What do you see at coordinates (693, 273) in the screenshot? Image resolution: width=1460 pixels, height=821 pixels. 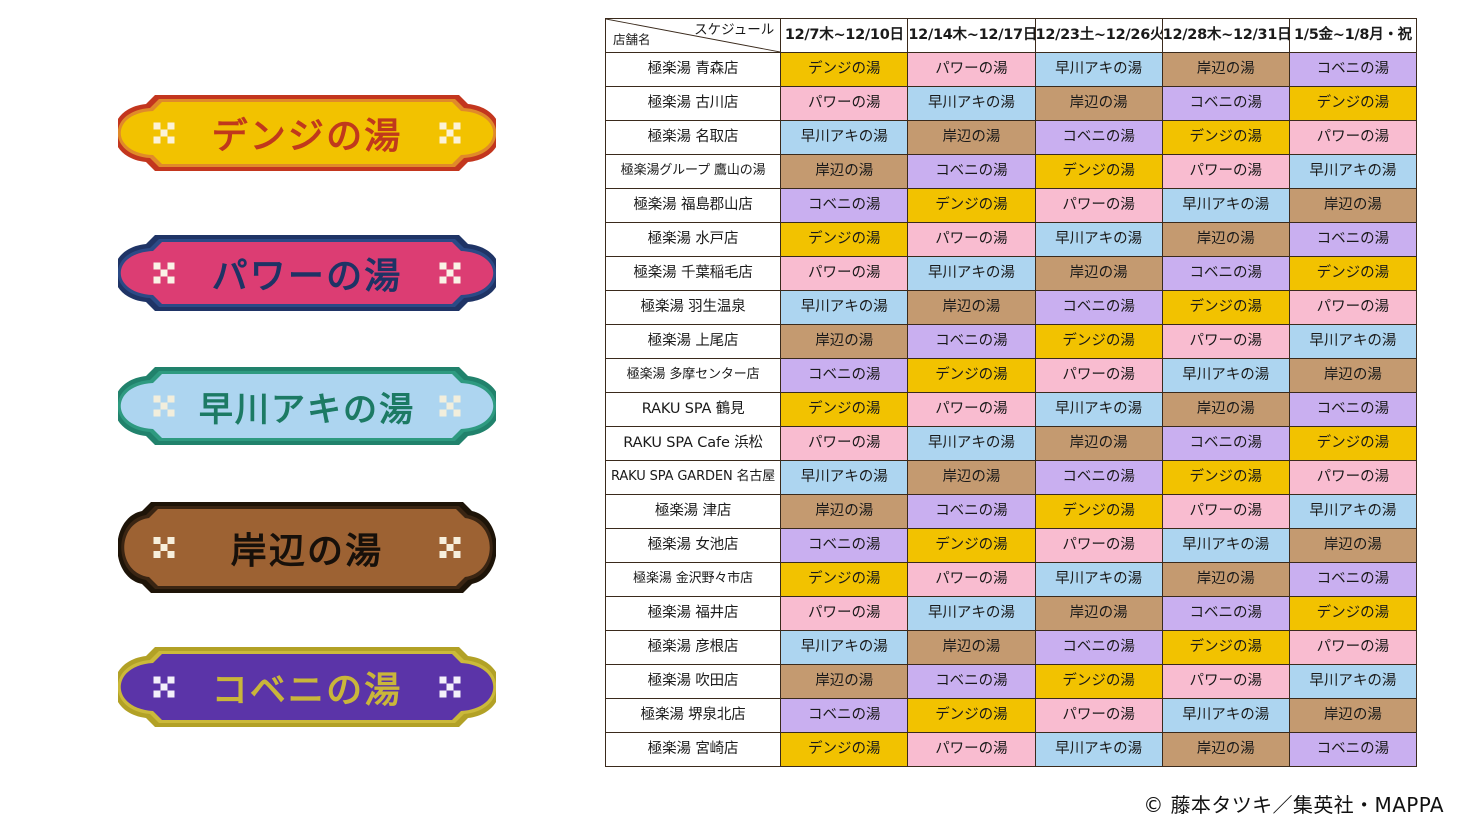 I see `store-name-cell: 極楽湯 千葉稲毛店` at bounding box center [693, 273].